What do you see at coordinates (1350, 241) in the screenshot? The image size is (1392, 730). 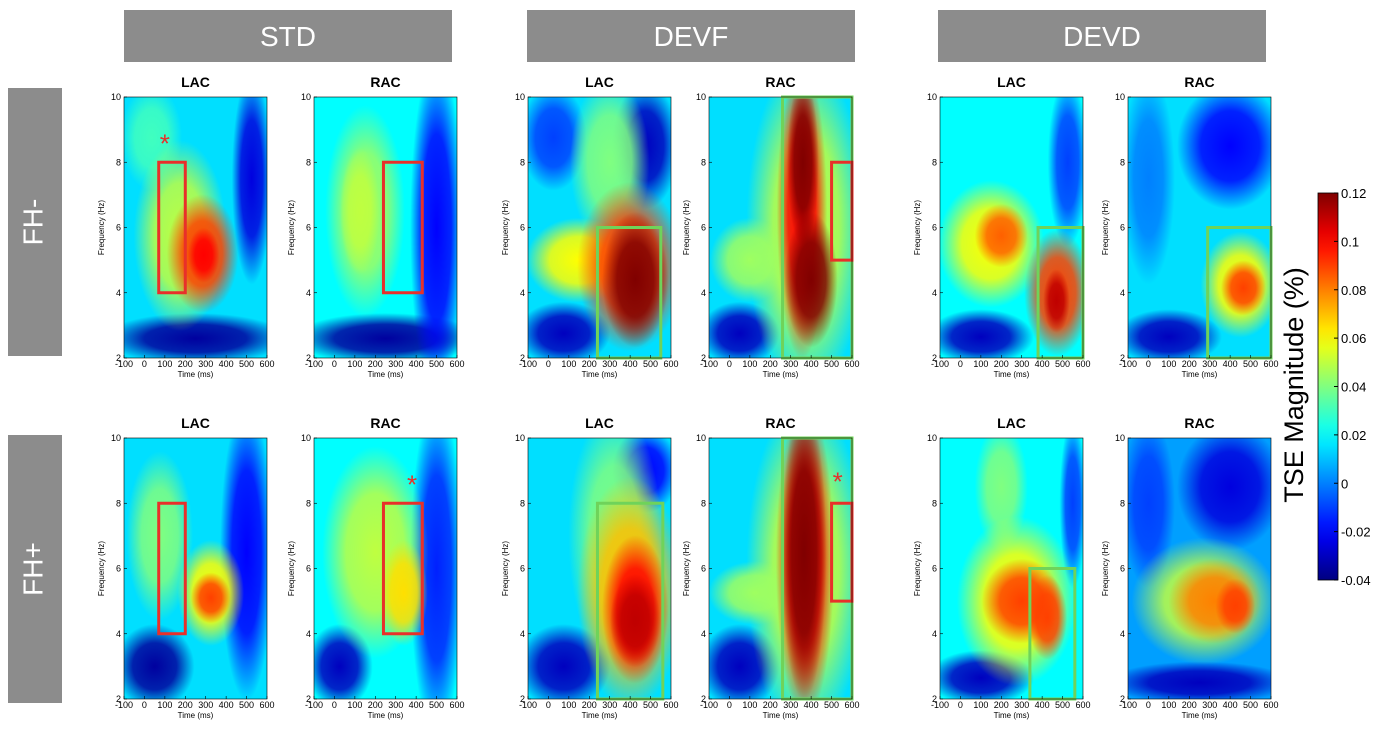 I see `colorbar-tick-label: 0.1` at bounding box center [1350, 241].